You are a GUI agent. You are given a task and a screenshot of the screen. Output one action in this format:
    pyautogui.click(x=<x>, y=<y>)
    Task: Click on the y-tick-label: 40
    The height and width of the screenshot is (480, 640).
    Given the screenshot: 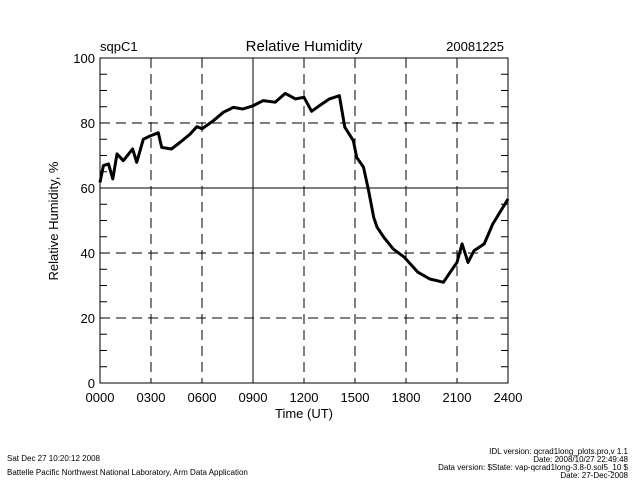 What is the action you would take?
    pyautogui.click(x=88, y=253)
    